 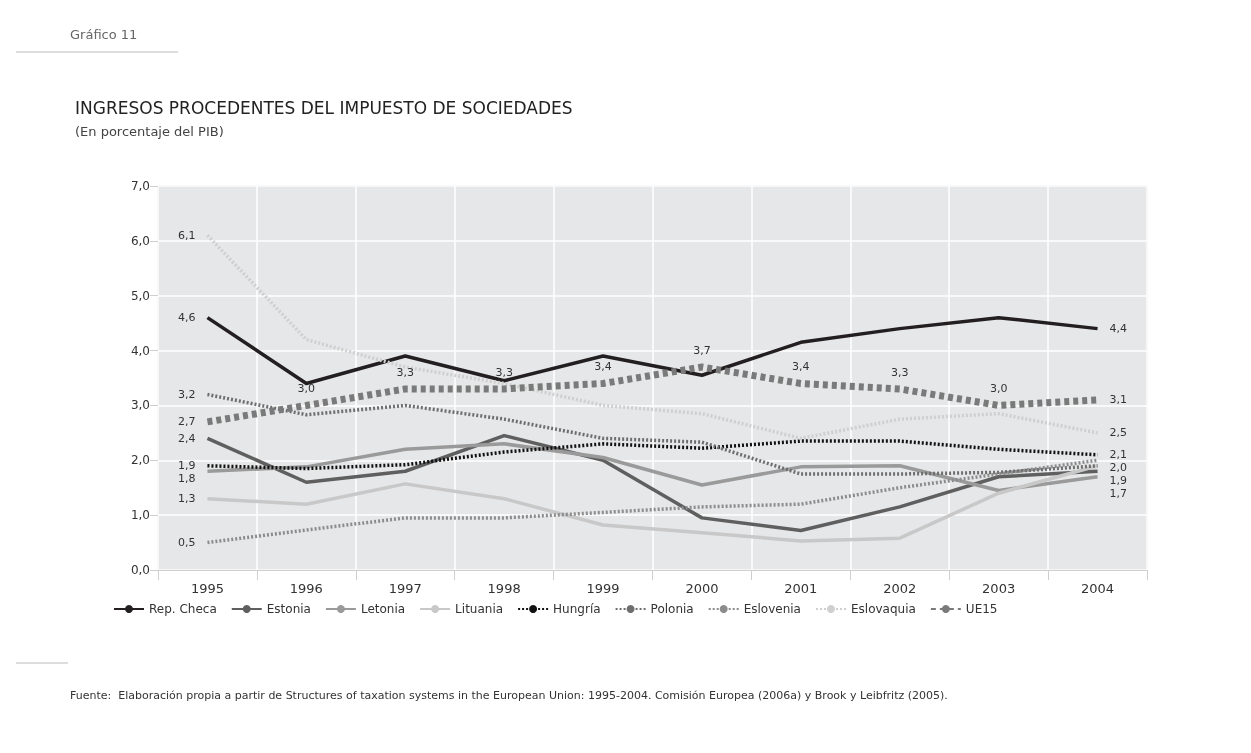 I want to click on legend-label: Eslovaquia, so click(x=883, y=609).